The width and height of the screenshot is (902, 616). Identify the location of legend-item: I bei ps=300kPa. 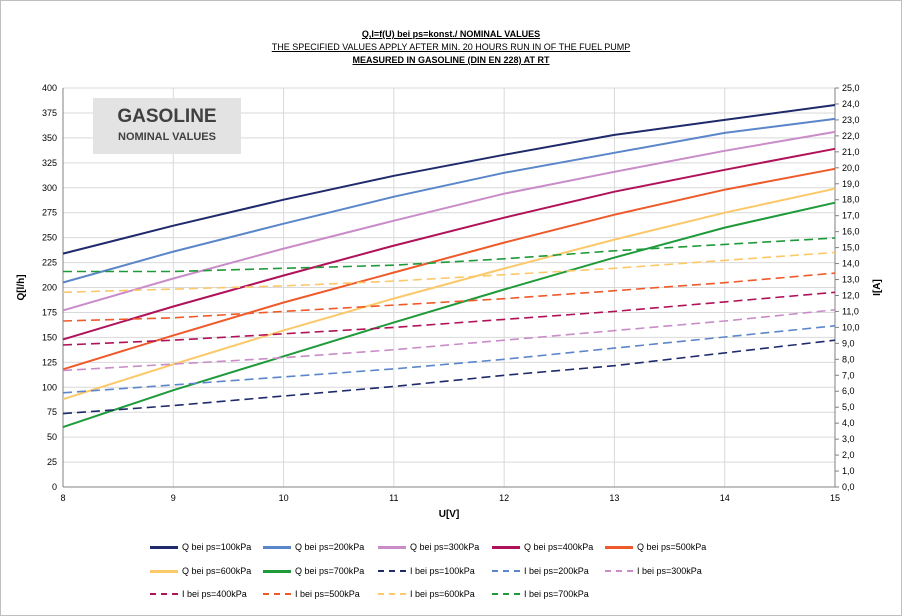
(653, 571).